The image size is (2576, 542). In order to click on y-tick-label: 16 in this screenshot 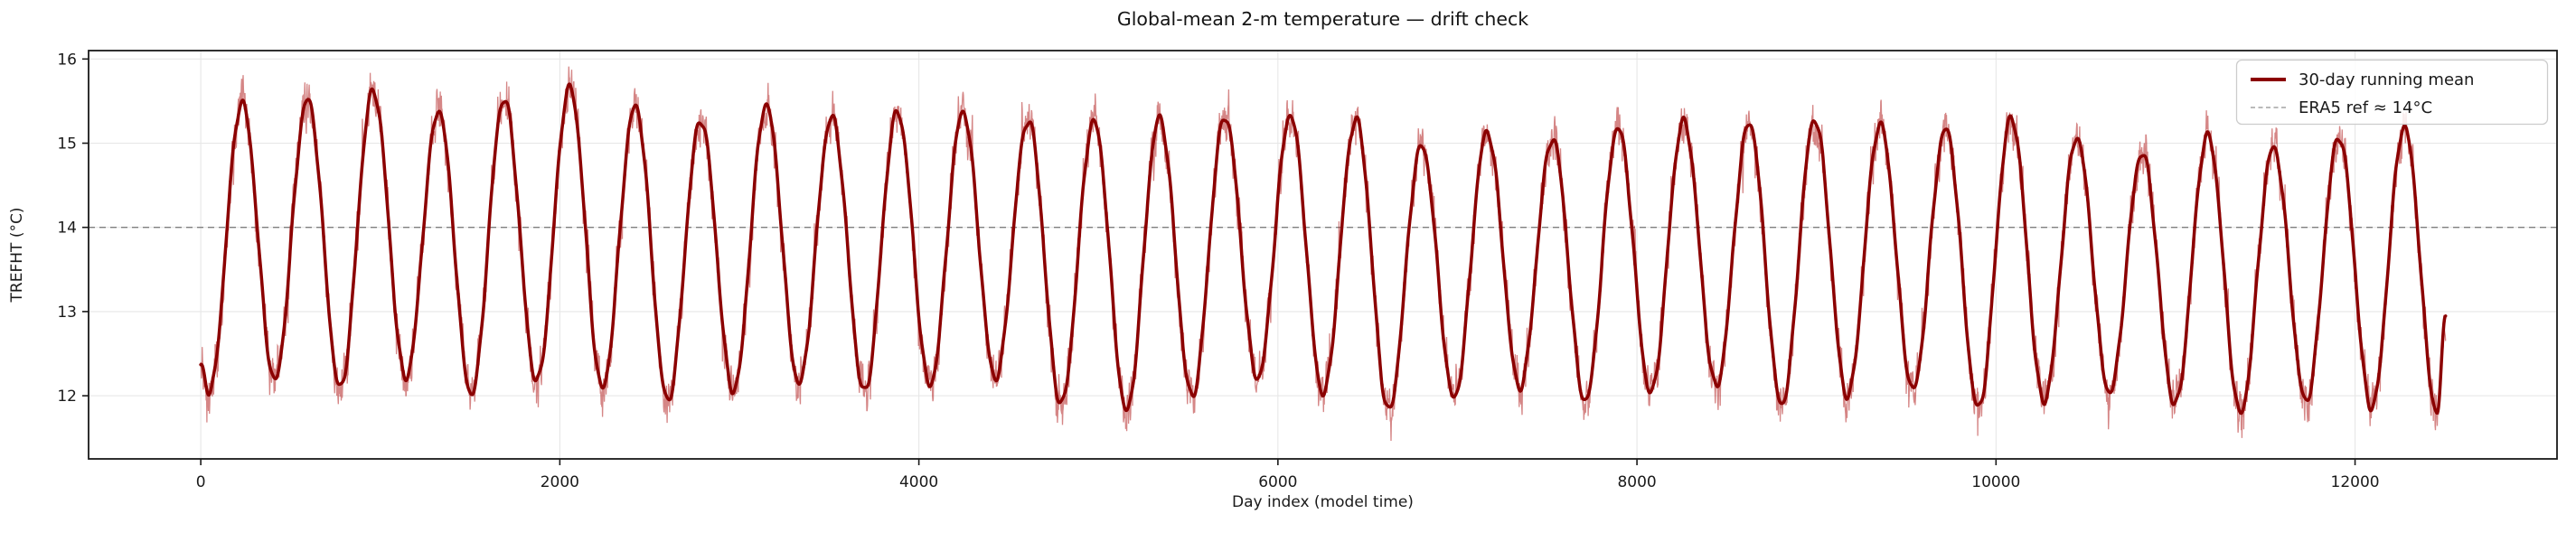, I will do `click(67, 60)`.